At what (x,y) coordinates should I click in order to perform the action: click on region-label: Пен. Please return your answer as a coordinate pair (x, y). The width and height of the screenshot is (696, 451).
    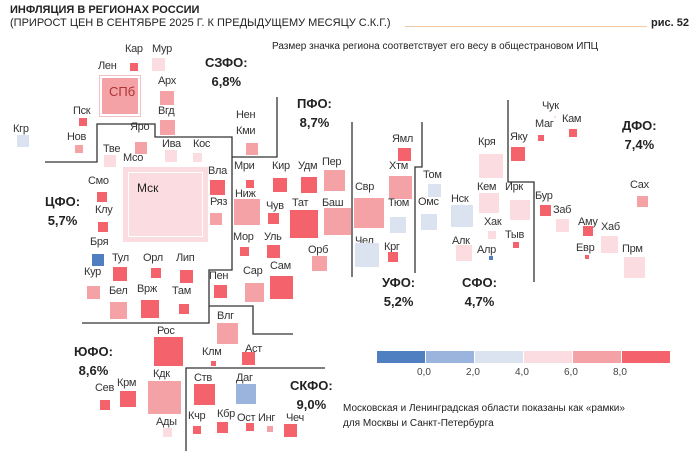
    Looking at the image, I should click on (219, 276).